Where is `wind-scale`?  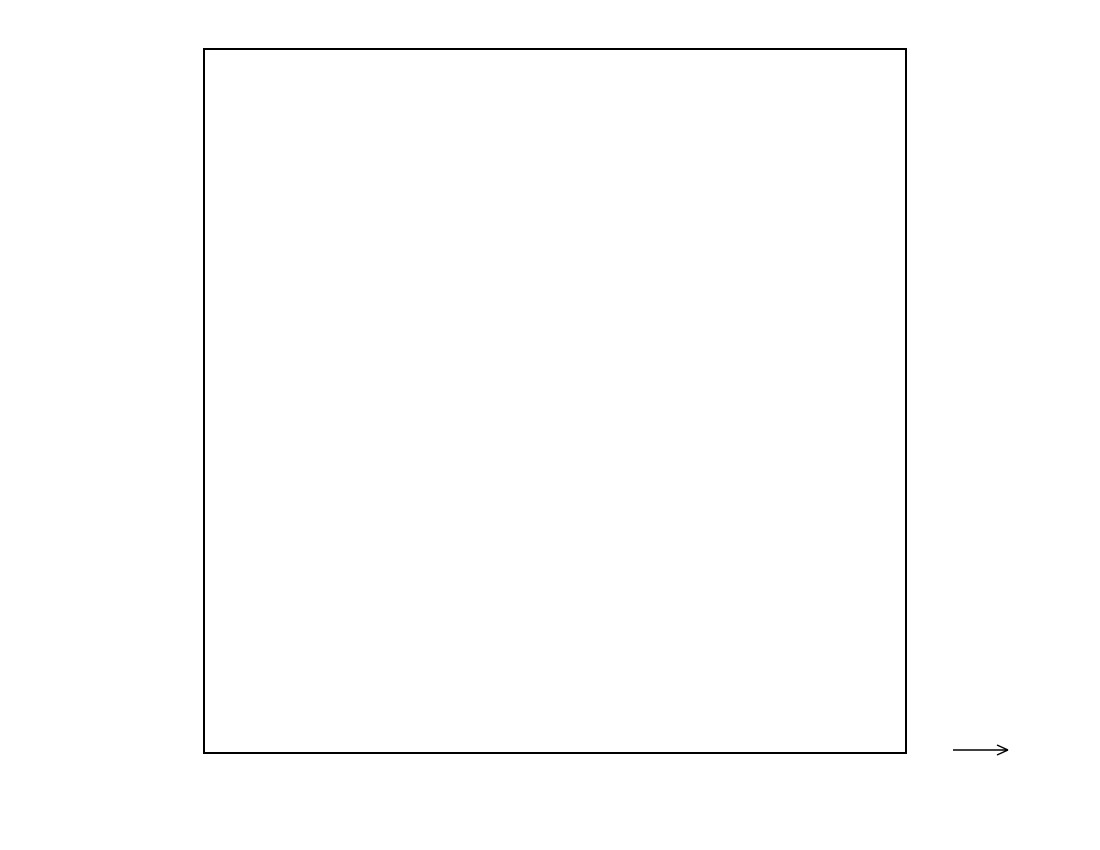
wind-scale is located at coordinates (981, 750).